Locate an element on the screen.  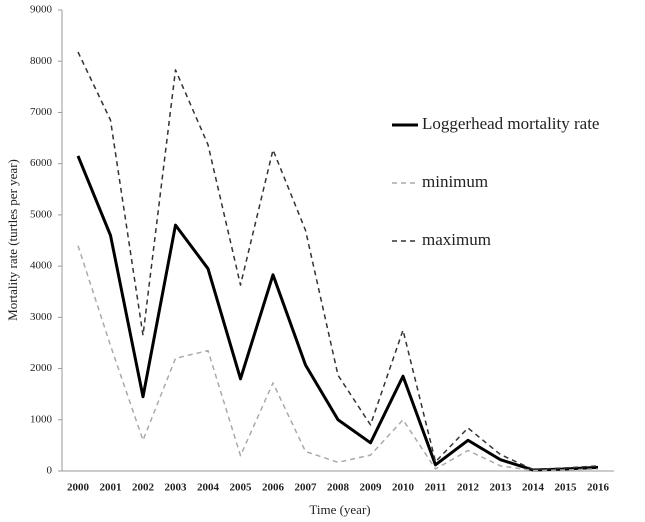
x-tick-label: 2003 is located at coordinates (176, 488).